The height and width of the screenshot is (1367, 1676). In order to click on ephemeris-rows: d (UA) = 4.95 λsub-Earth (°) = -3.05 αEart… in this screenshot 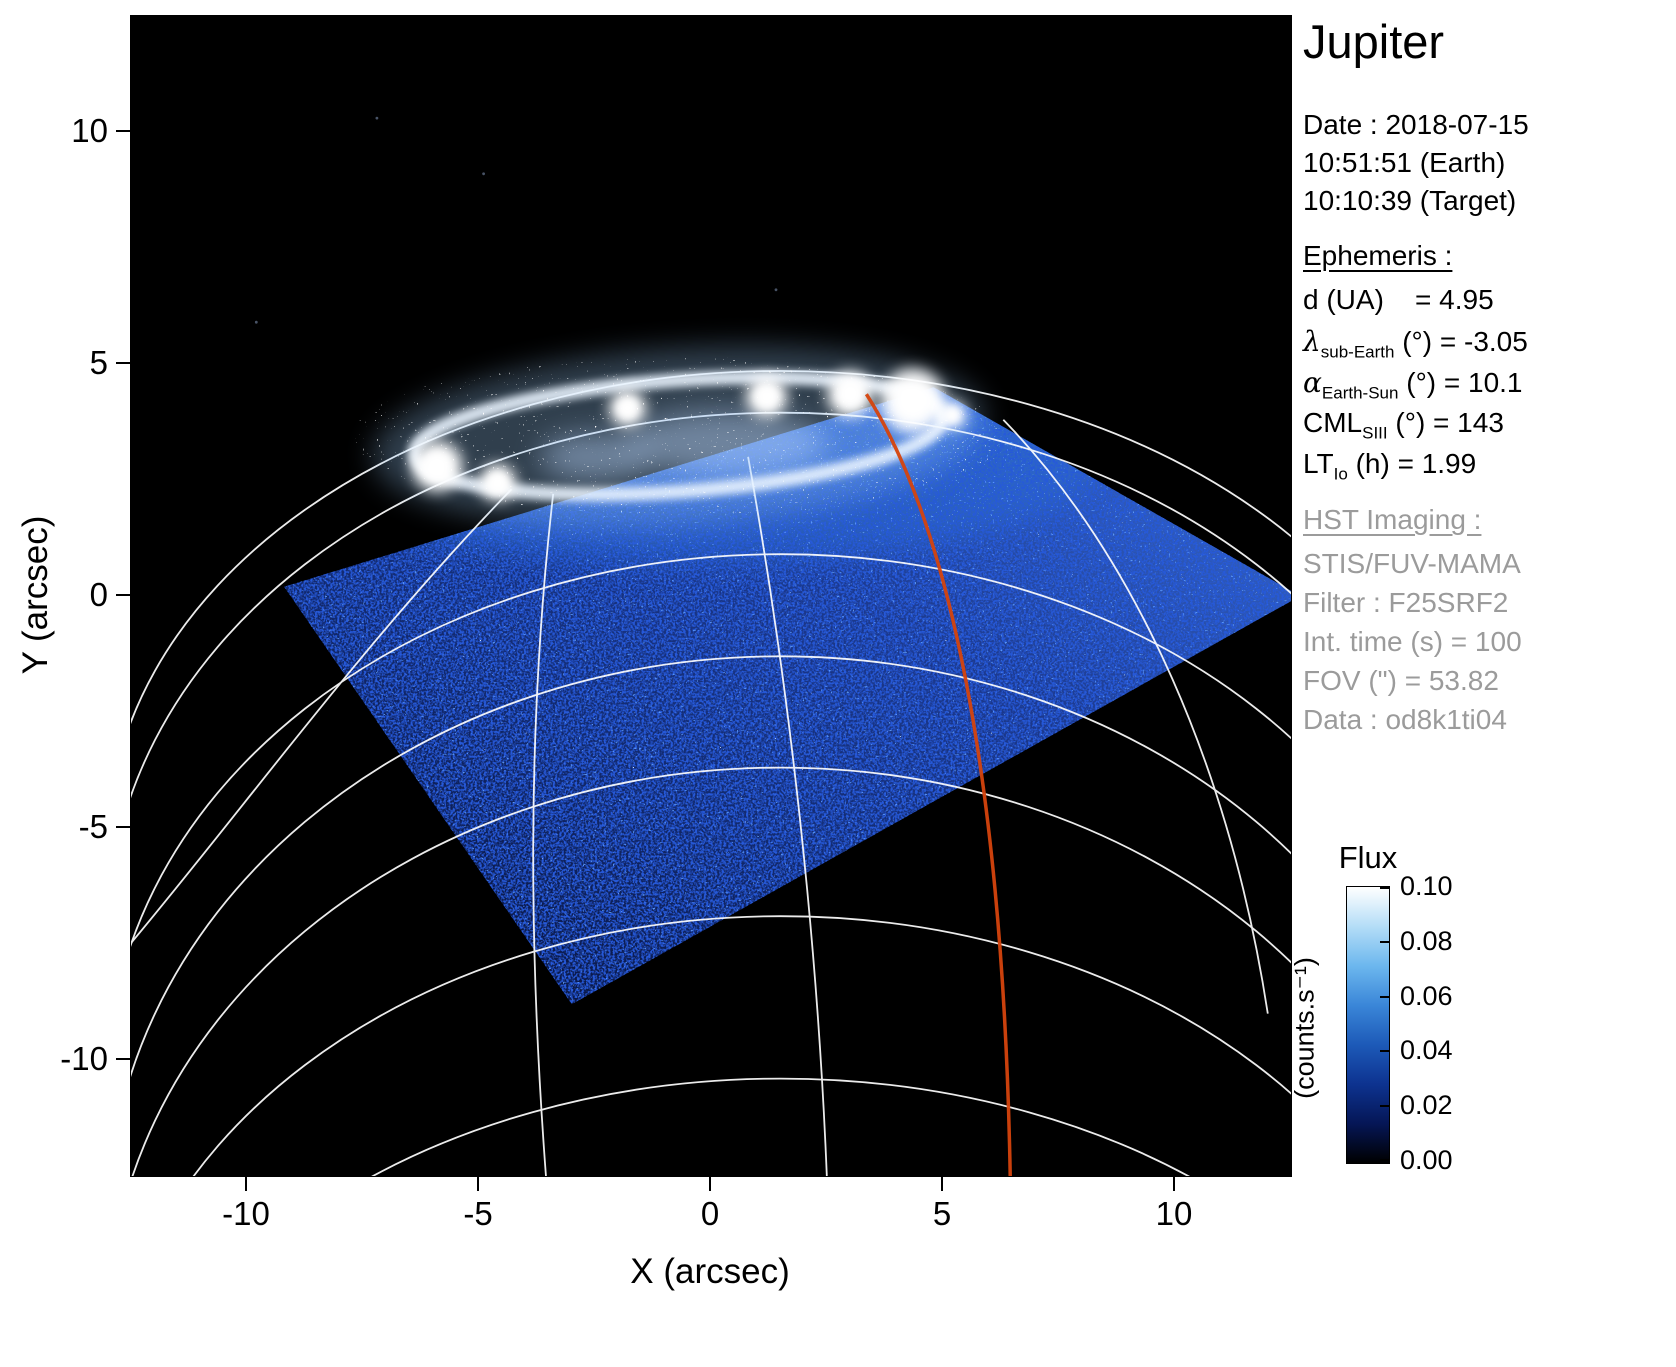, I will do `click(1415, 386)`.